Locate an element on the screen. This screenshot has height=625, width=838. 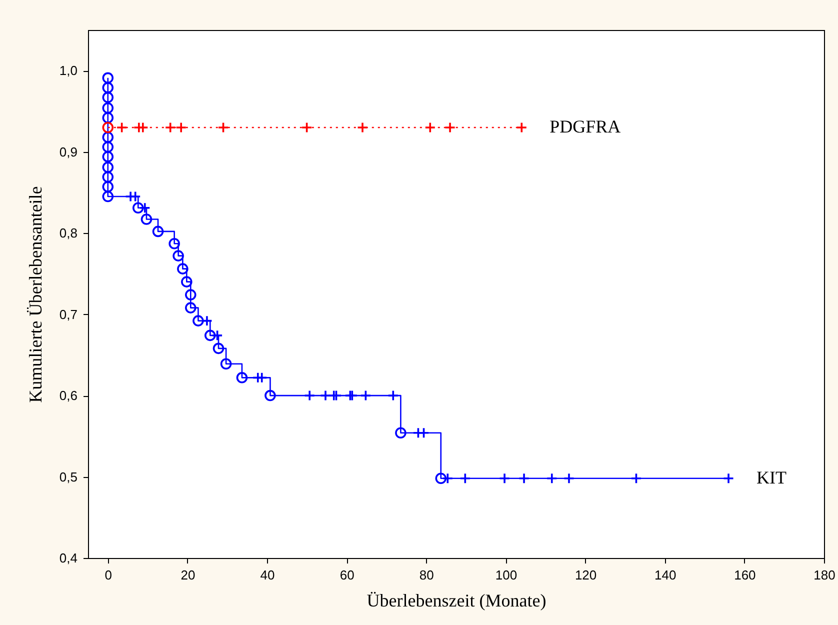
y-tick-label: 0,4 is located at coordinates (68, 558).